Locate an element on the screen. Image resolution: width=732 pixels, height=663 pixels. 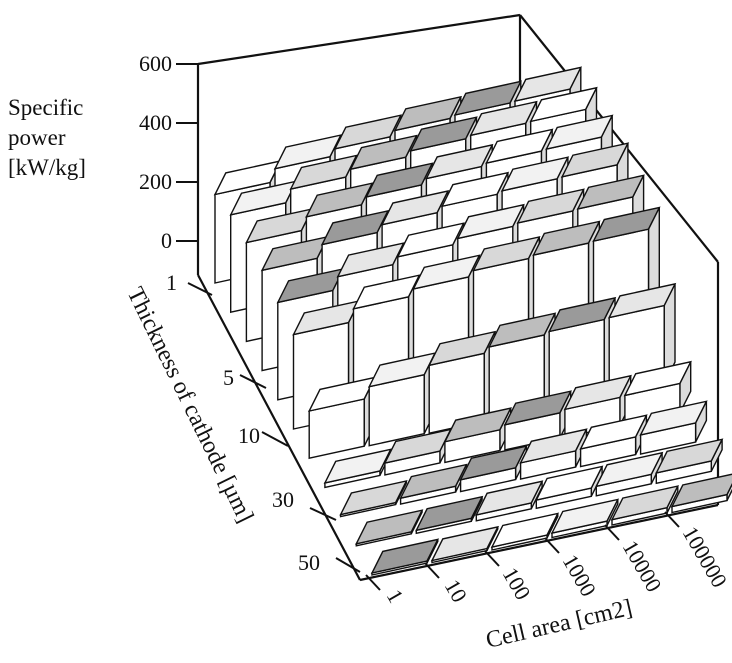
bar-t10-a1000-top is located at coordinates (522, 330).